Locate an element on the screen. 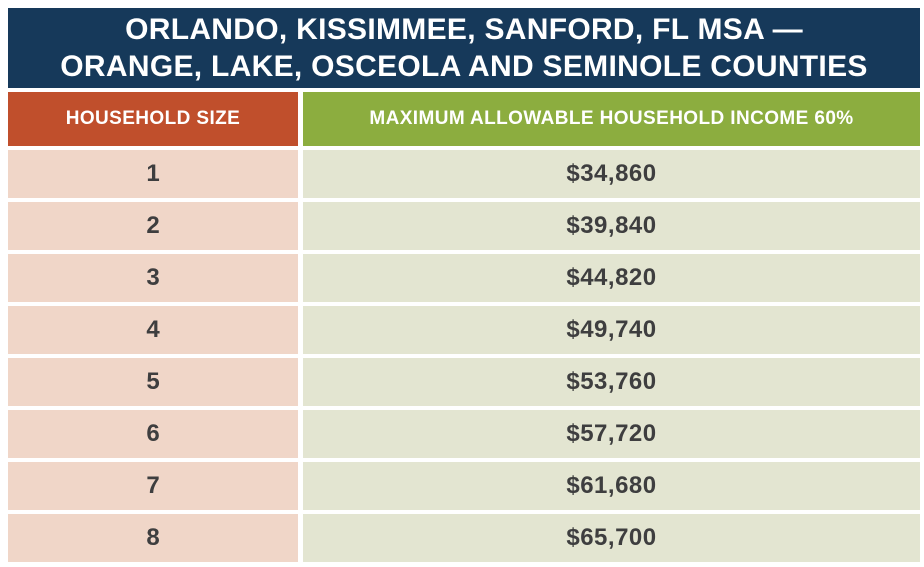  household-size-cell: 5 is located at coordinates (153, 382).